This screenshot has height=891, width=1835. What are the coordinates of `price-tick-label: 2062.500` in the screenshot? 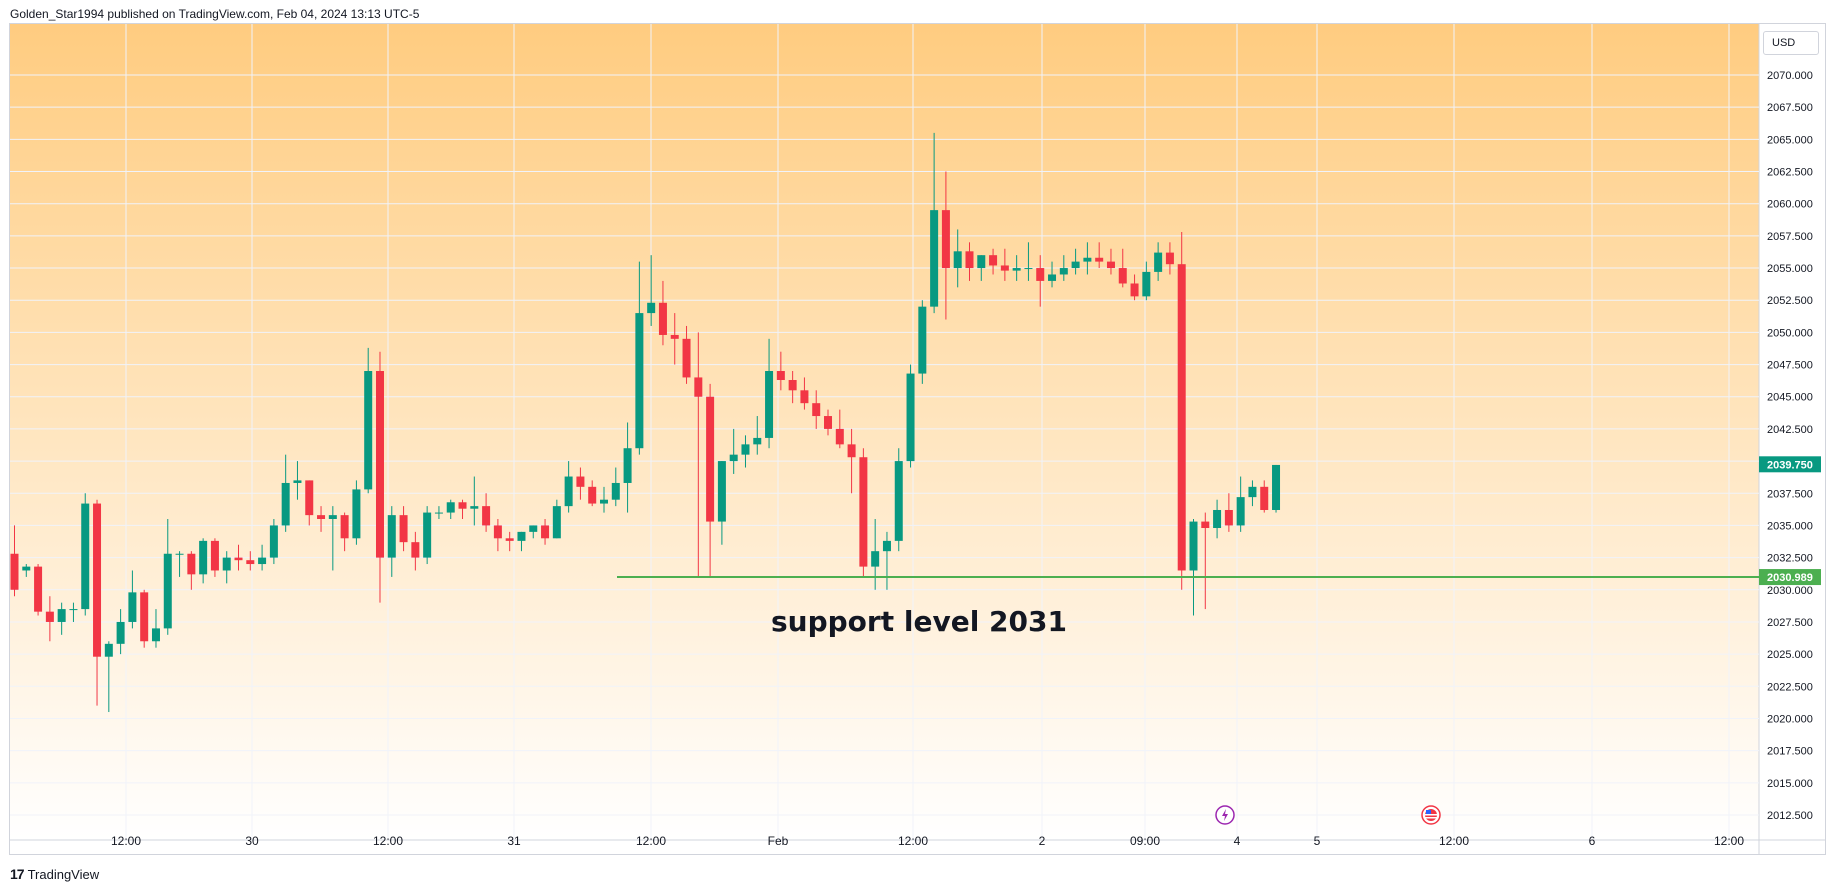 It's located at (1790, 173).